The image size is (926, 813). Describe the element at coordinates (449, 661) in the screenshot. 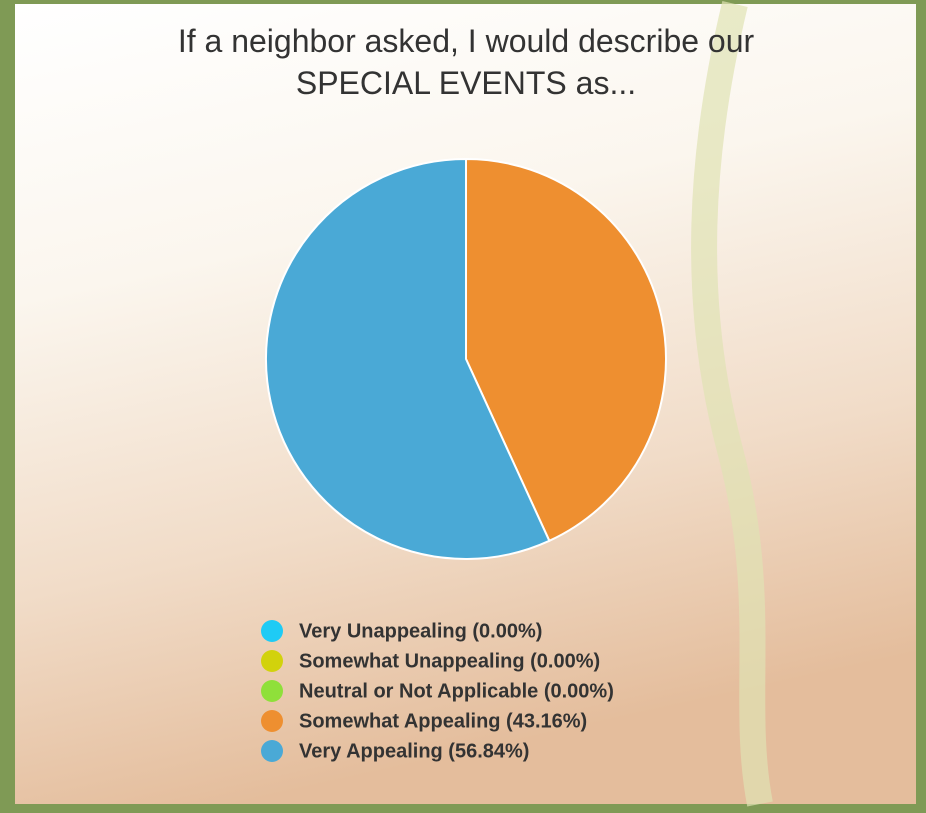

I see `legend-label: Somewhat Unappealing (0.00%)` at that location.